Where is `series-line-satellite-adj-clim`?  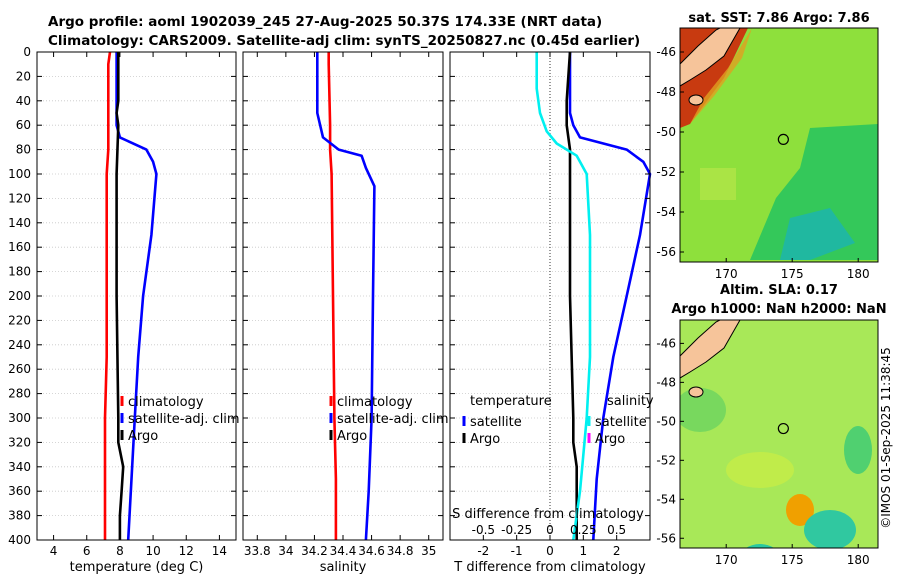
series-line-satellite-adj-clim is located at coordinates (345, 296).